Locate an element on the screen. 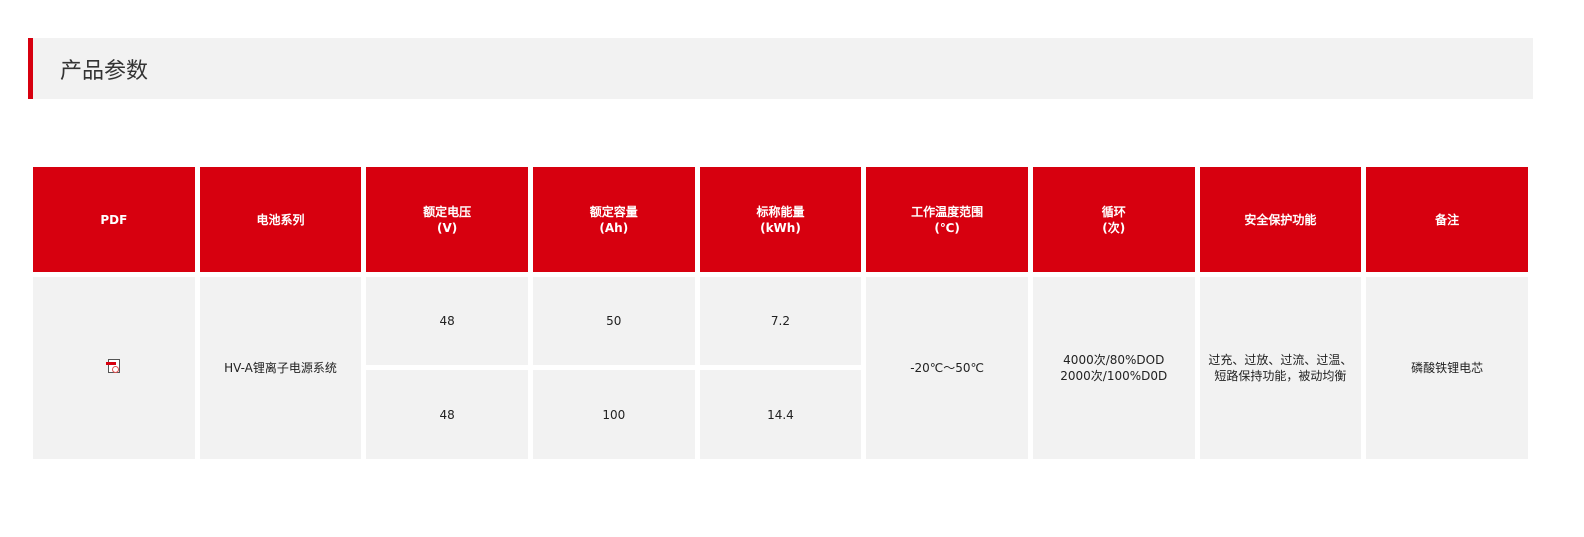 Image resolution: width=1584 pixels, height=537 pixels. header-energy: 标称能量 (kWh) is located at coordinates (780, 219).